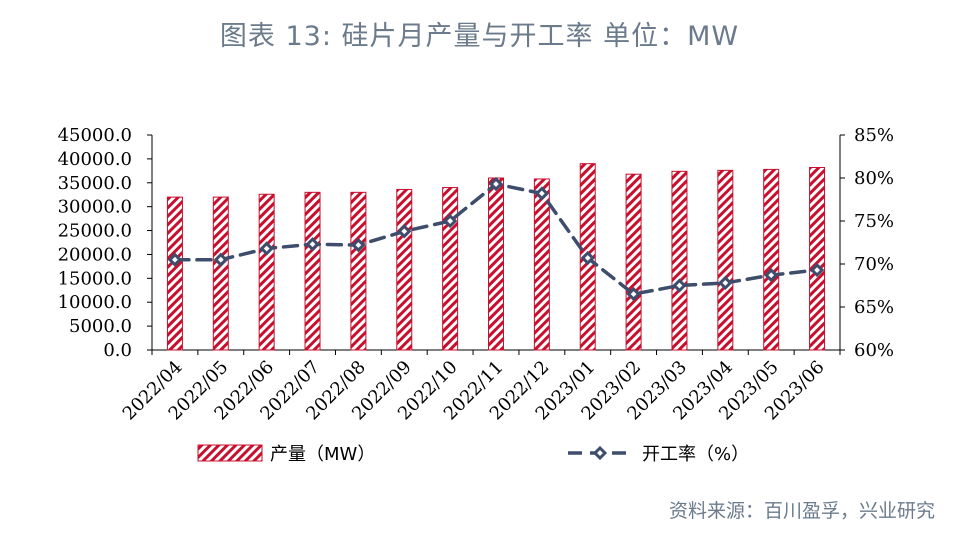 The height and width of the screenshot is (539, 959). I want to click on legend-line-marker, so click(600, 453).